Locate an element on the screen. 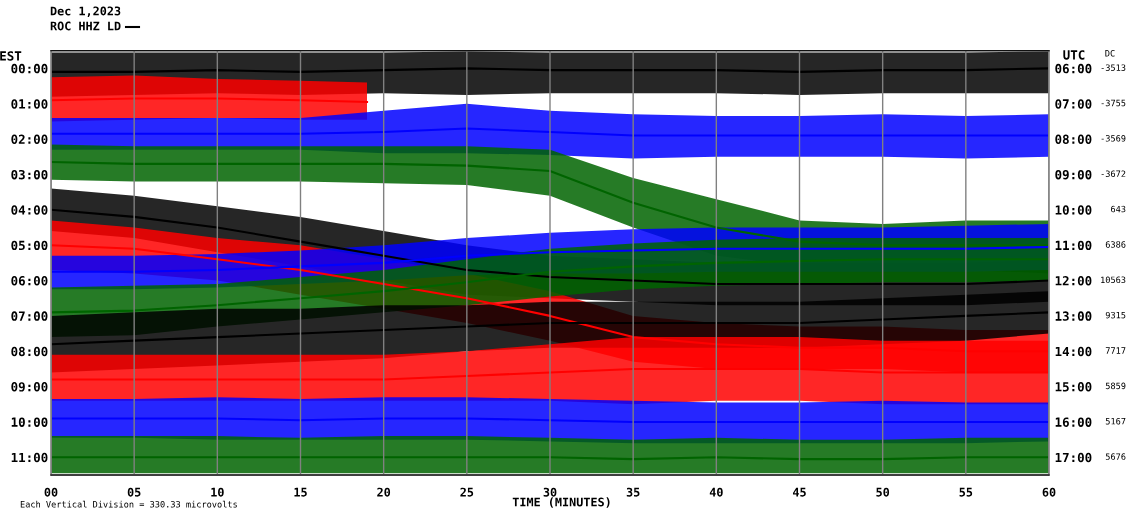 The image size is (1130, 519). y2-tick-label: 06:00 is located at coordinates (1073, 68).